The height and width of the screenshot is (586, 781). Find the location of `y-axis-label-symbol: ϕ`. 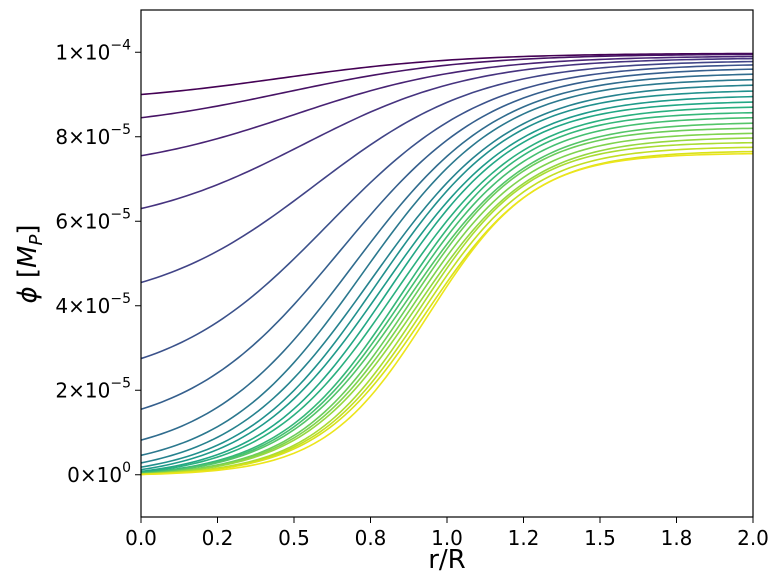

y-axis-label-symbol: ϕ is located at coordinates (28, 294).